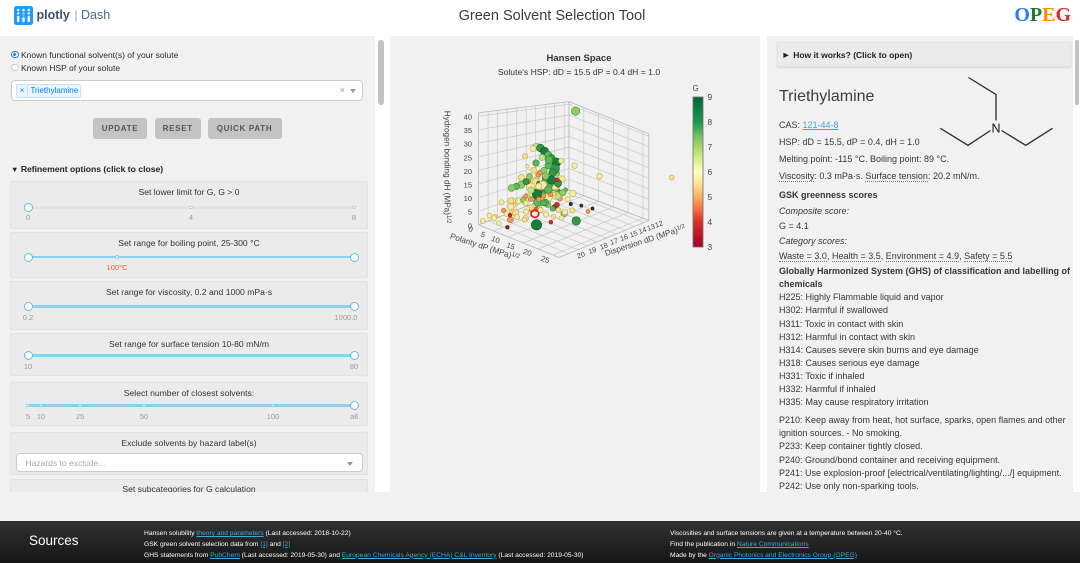  Describe the element at coordinates (651, 227) in the screenshot. I see `svg-text: 13` at that location.